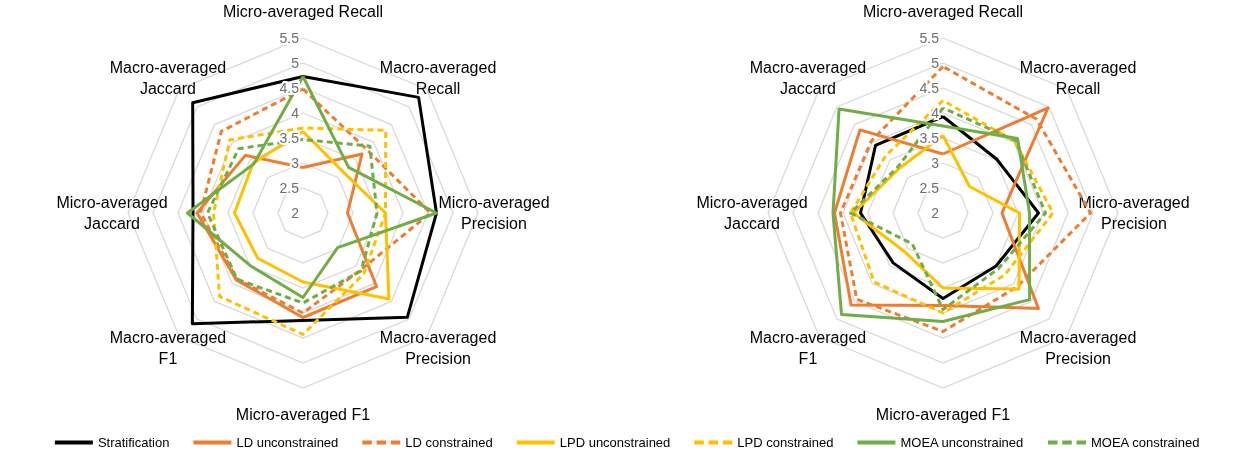 This screenshot has height=458, width=1255. Describe the element at coordinates (785, 442) in the screenshot. I see `legend-label: LPD constrained` at that location.